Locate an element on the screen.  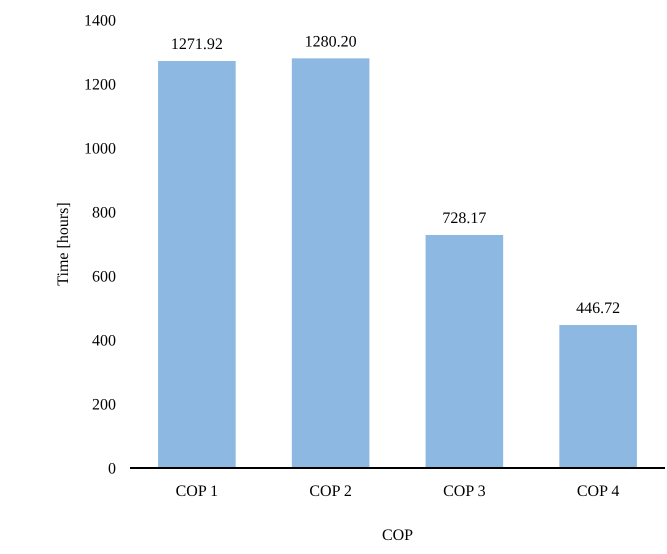
y-tick-label: 1200 is located at coordinates (100, 85).